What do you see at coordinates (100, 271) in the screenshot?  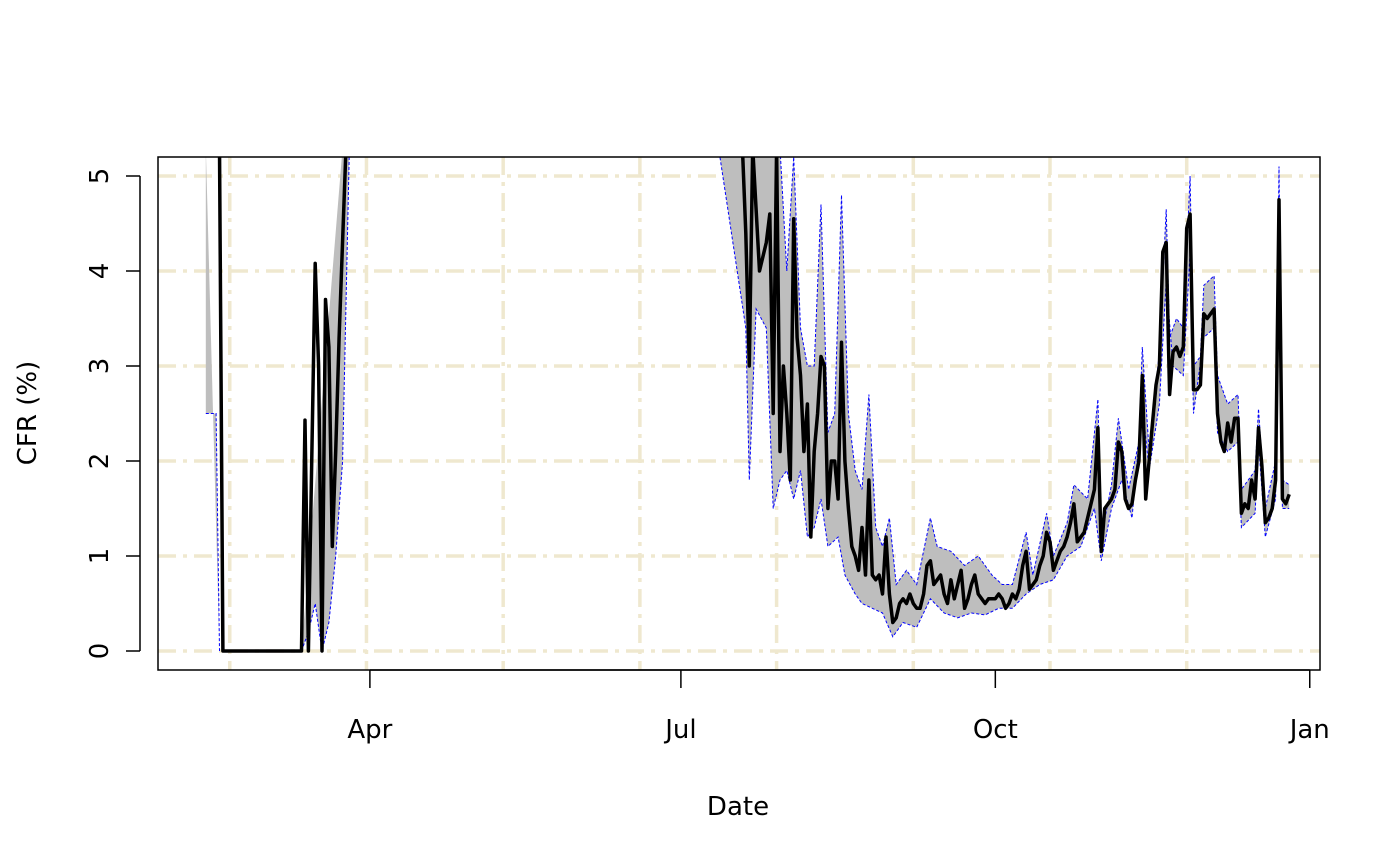 I see `y-tick-label: 4` at bounding box center [100, 271].